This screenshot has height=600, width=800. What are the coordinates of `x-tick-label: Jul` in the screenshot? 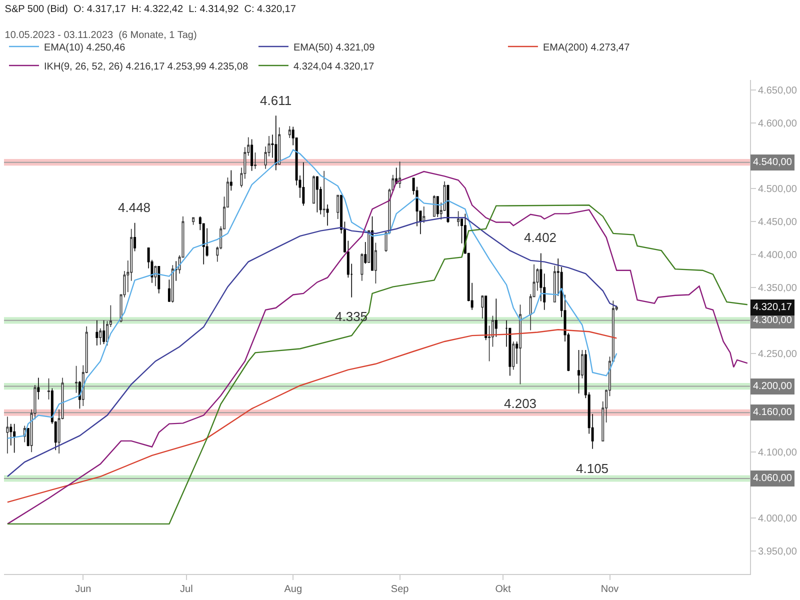 It's located at (186, 589).